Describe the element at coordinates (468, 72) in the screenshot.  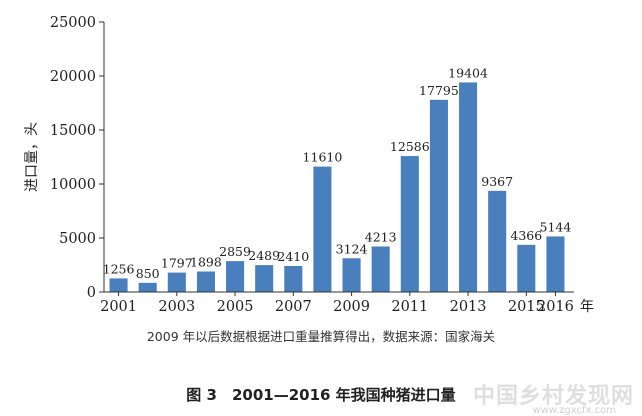
I see `data-label-2013: 19404` at that location.